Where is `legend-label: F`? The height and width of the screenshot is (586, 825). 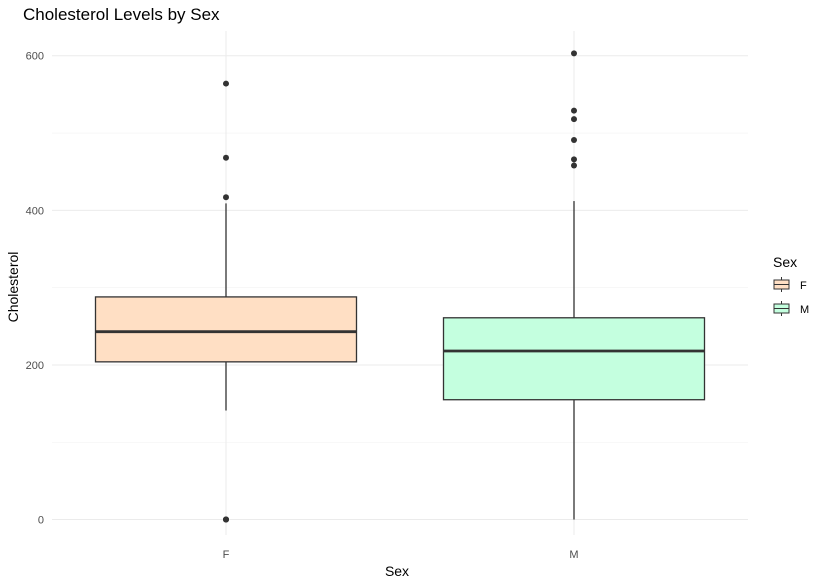 legend-label: F is located at coordinates (803, 286).